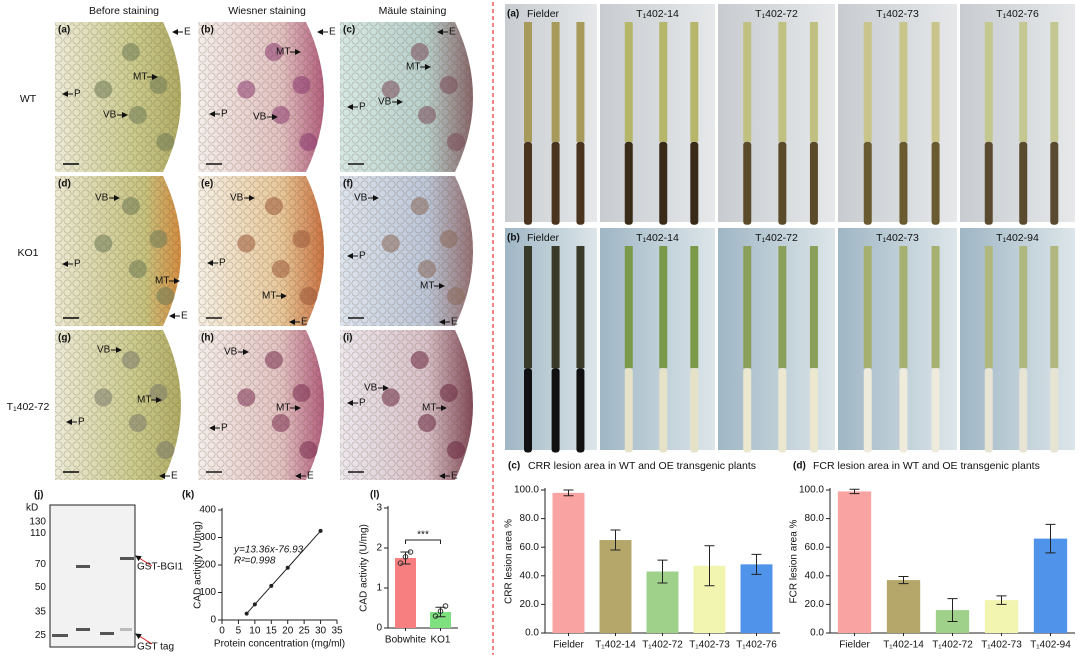 Image resolution: width=1080 pixels, height=657 pixels. What do you see at coordinates (279, 644) in the screenshot?
I see `x-axis-label: Protein concentration (mg/ml)` at bounding box center [279, 644].